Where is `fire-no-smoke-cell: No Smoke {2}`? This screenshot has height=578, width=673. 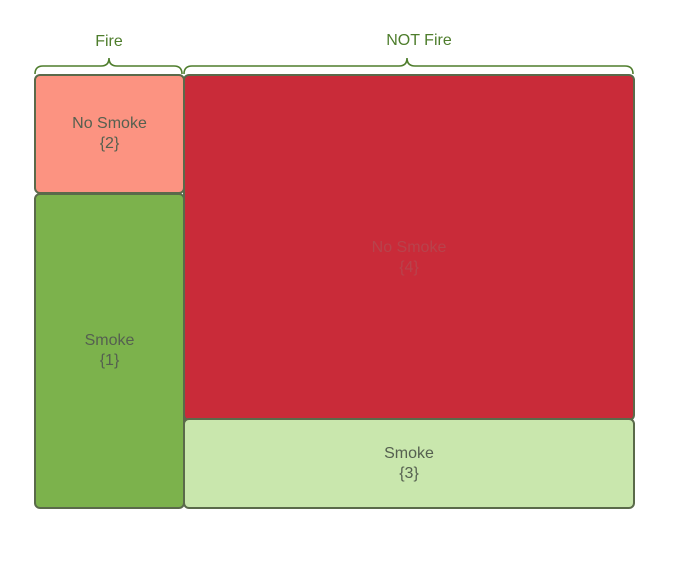 fire-no-smoke-cell: No Smoke {2} is located at coordinates (109, 134).